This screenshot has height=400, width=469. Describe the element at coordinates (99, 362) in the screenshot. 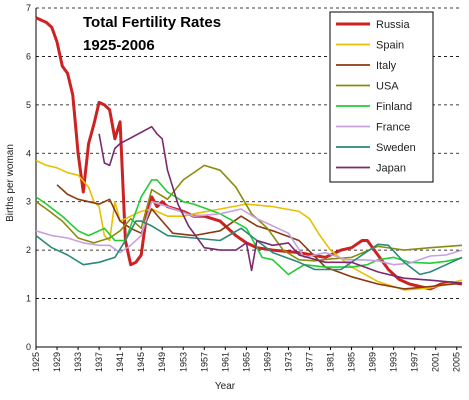

I see `x-tick-label: 1937` at that location.